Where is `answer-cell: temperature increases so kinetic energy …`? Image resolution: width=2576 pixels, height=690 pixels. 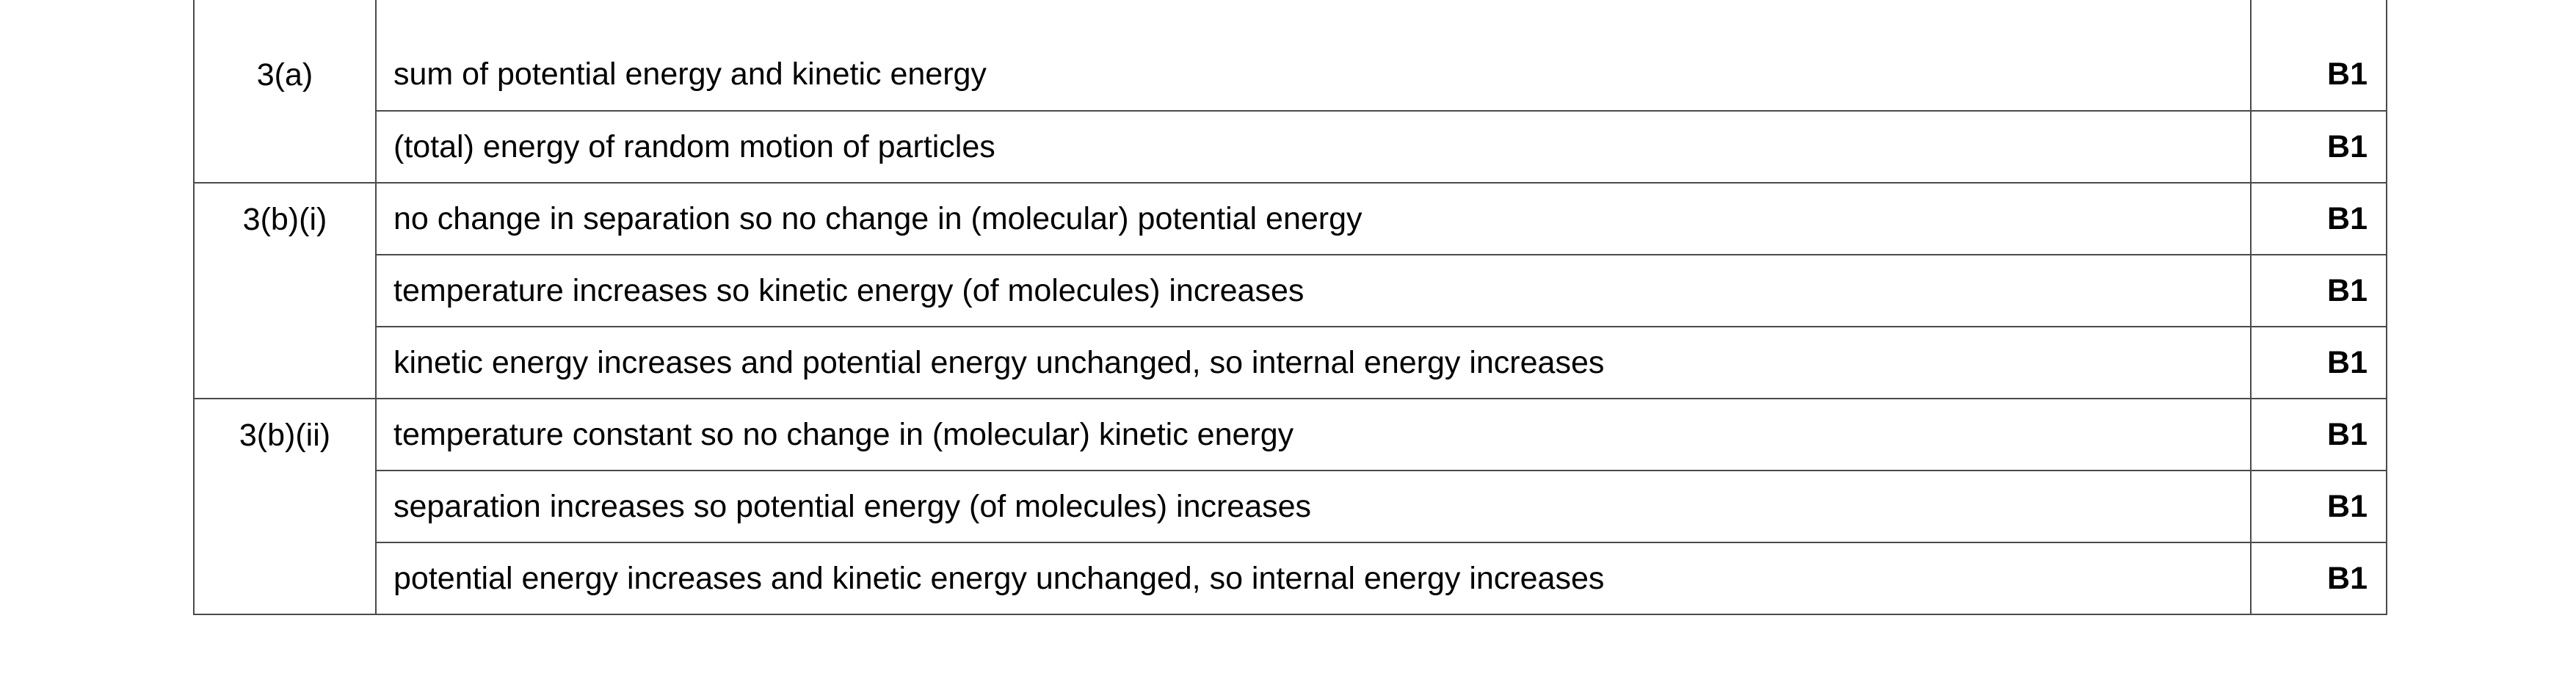 answer-cell: temperature increases so kinetic energy … is located at coordinates (1313, 290).